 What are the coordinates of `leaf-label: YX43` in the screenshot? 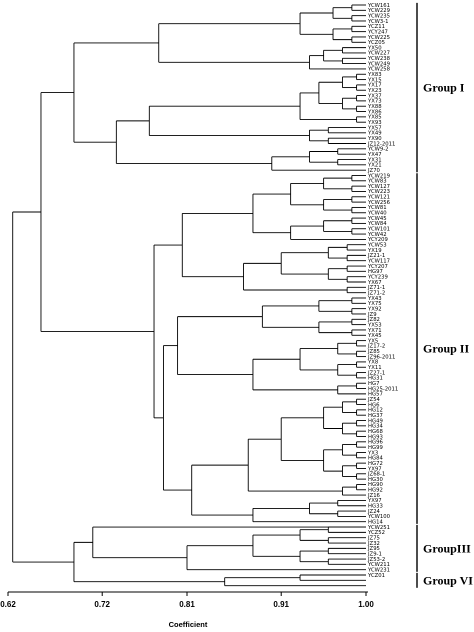 It's located at (374, 299).